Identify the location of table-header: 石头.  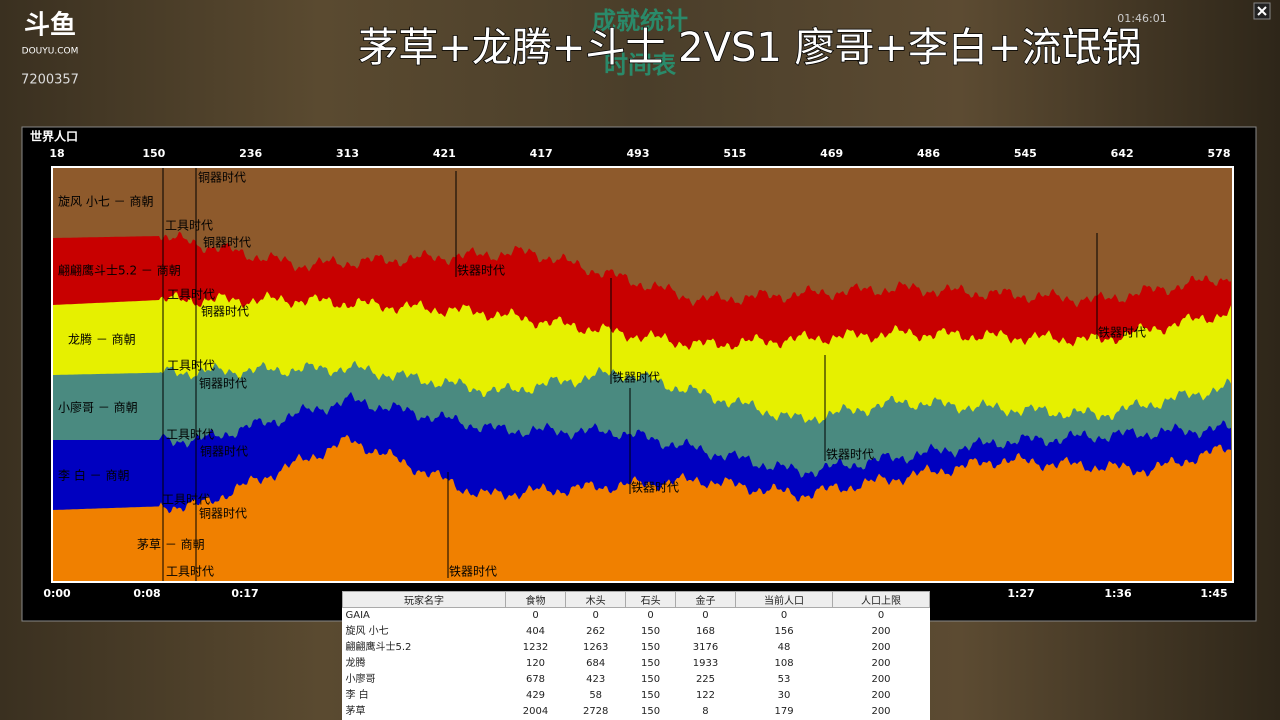
(650, 599).